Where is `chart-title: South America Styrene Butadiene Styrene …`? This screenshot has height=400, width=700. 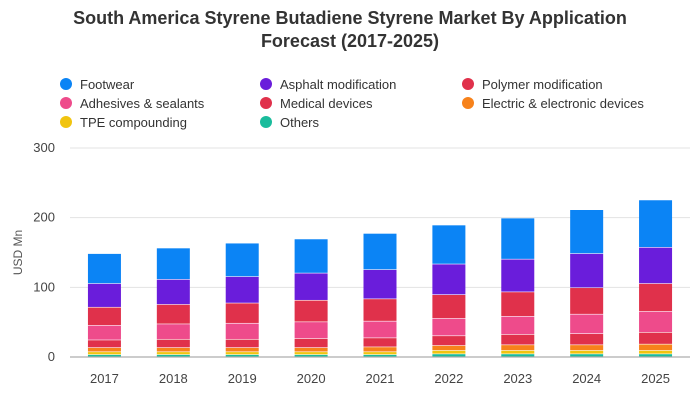 chart-title: South America Styrene Butadiene Styrene … is located at coordinates (350, 30).